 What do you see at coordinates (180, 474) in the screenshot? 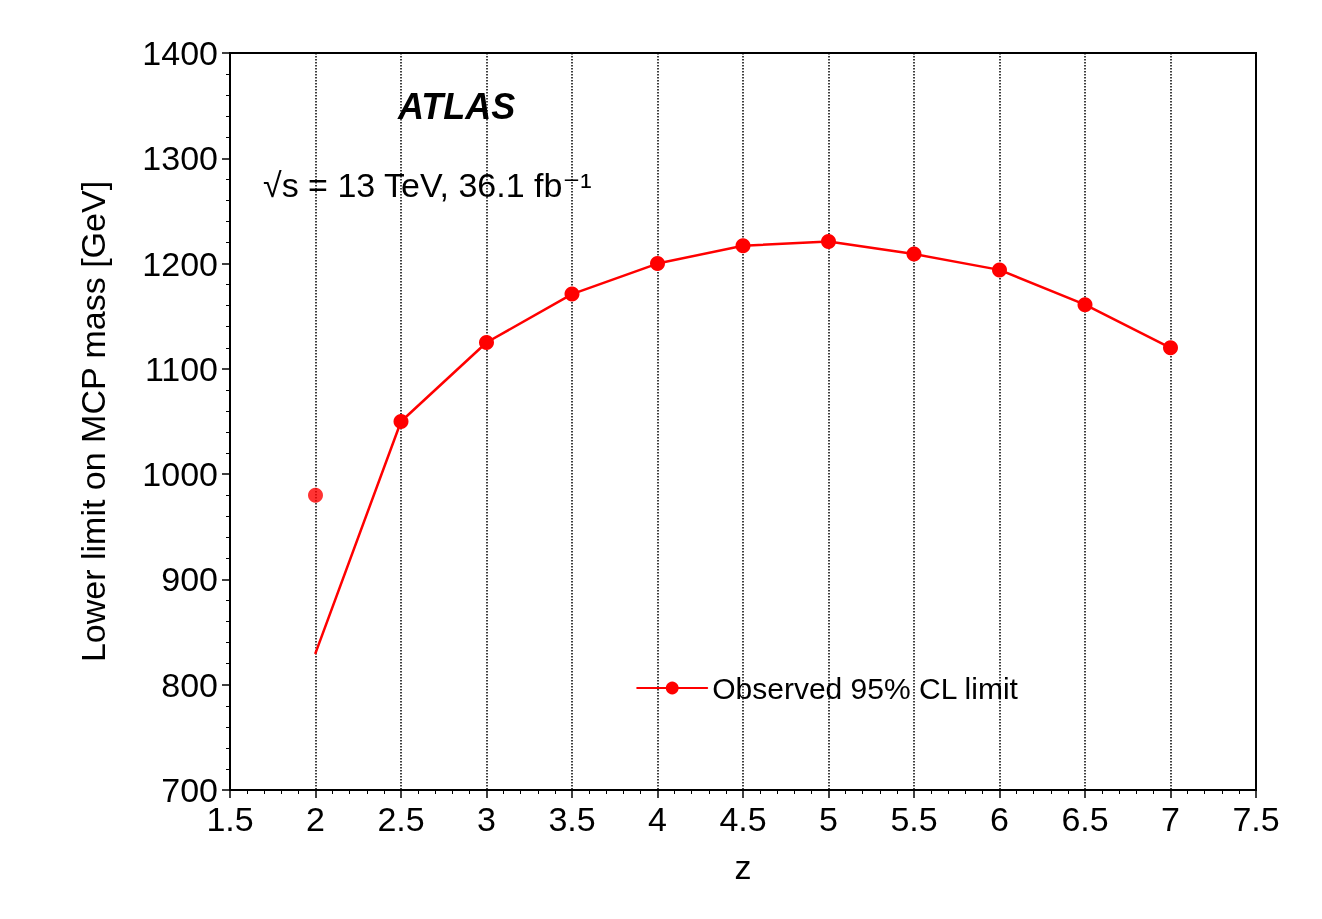
I see `y-tick-label: 1000` at bounding box center [180, 474].